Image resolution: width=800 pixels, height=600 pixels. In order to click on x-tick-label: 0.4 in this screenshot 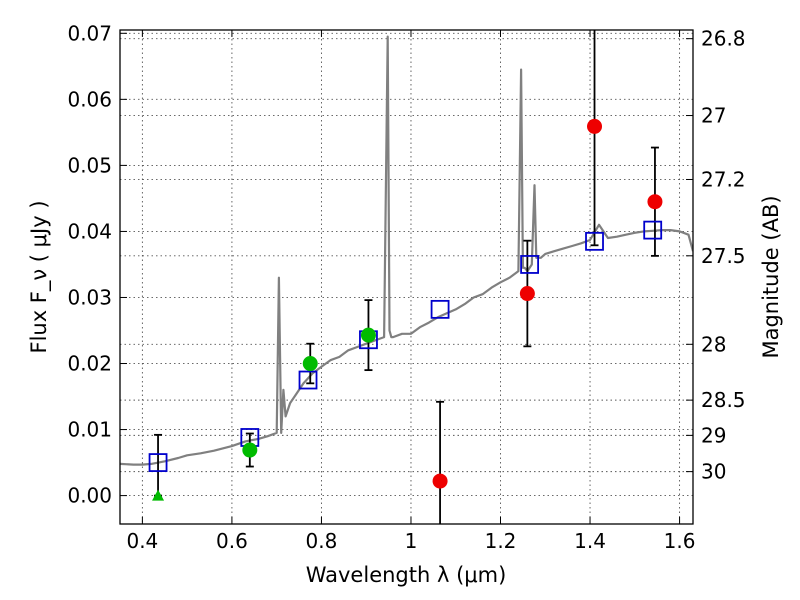, I will do `click(142, 541)`.